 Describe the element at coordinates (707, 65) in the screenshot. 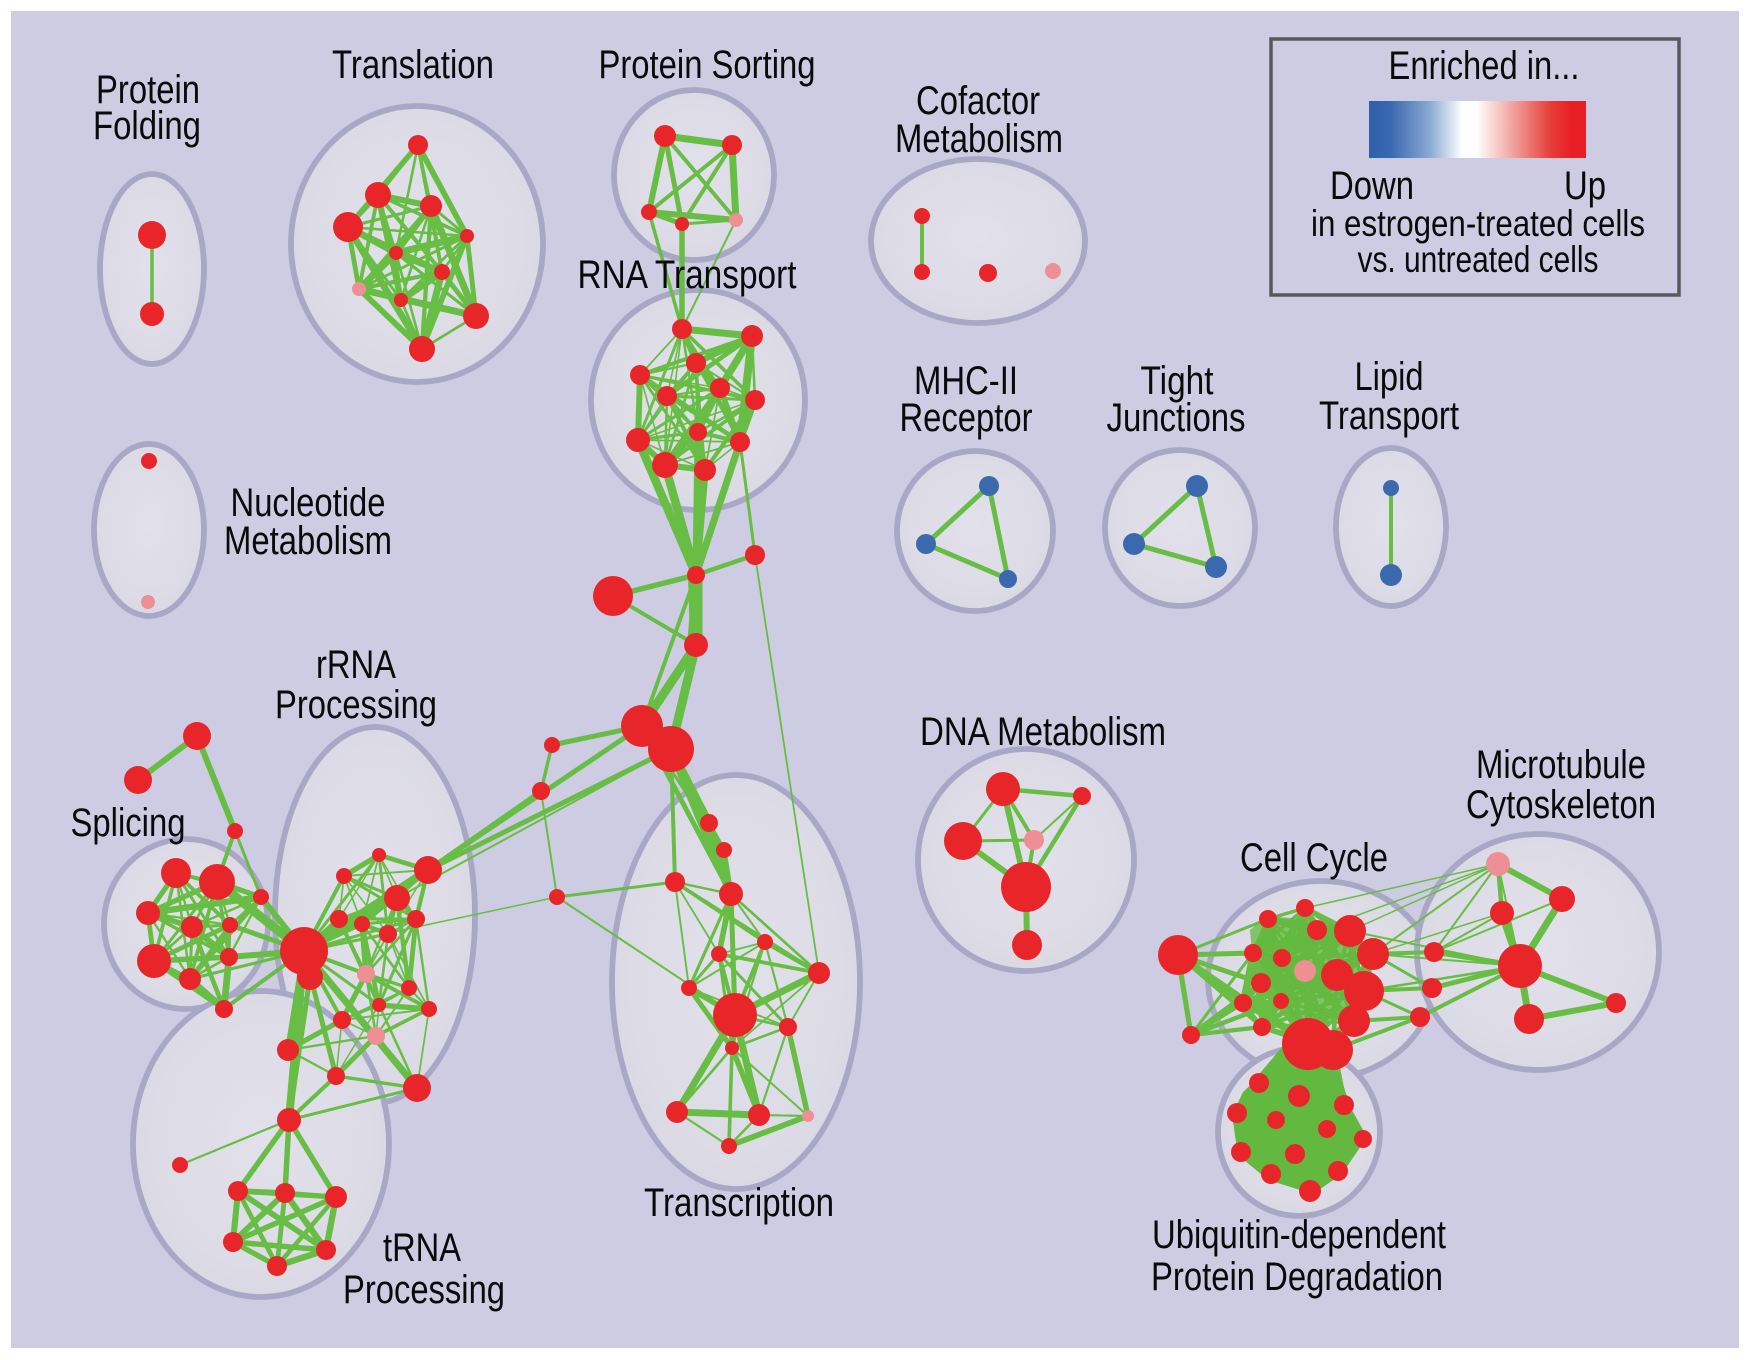

I see `svg-text: Protein Sorting` at that location.